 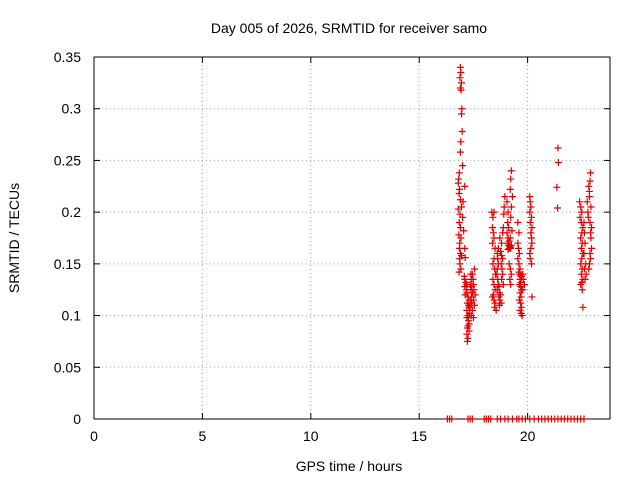 I want to click on y-tick-label: 0.05, so click(x=67, y=367).